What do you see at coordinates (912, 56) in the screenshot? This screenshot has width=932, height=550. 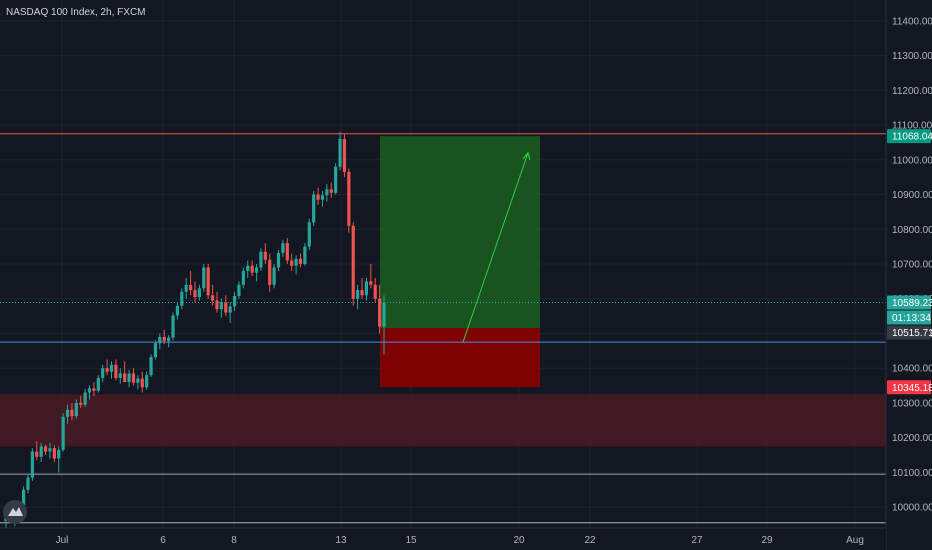 I see `price-tick-label: 11300.00` at bounding box center [912, 56].